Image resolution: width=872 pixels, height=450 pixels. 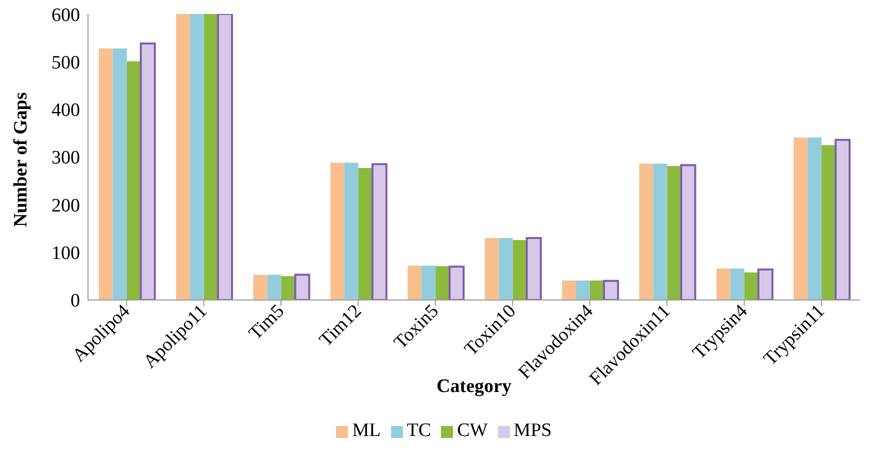 What do you see at coordinates (21, 159) in the screenshot?
I see `y-axis-title: Number of Gaps` at bounding box center [21, 159].